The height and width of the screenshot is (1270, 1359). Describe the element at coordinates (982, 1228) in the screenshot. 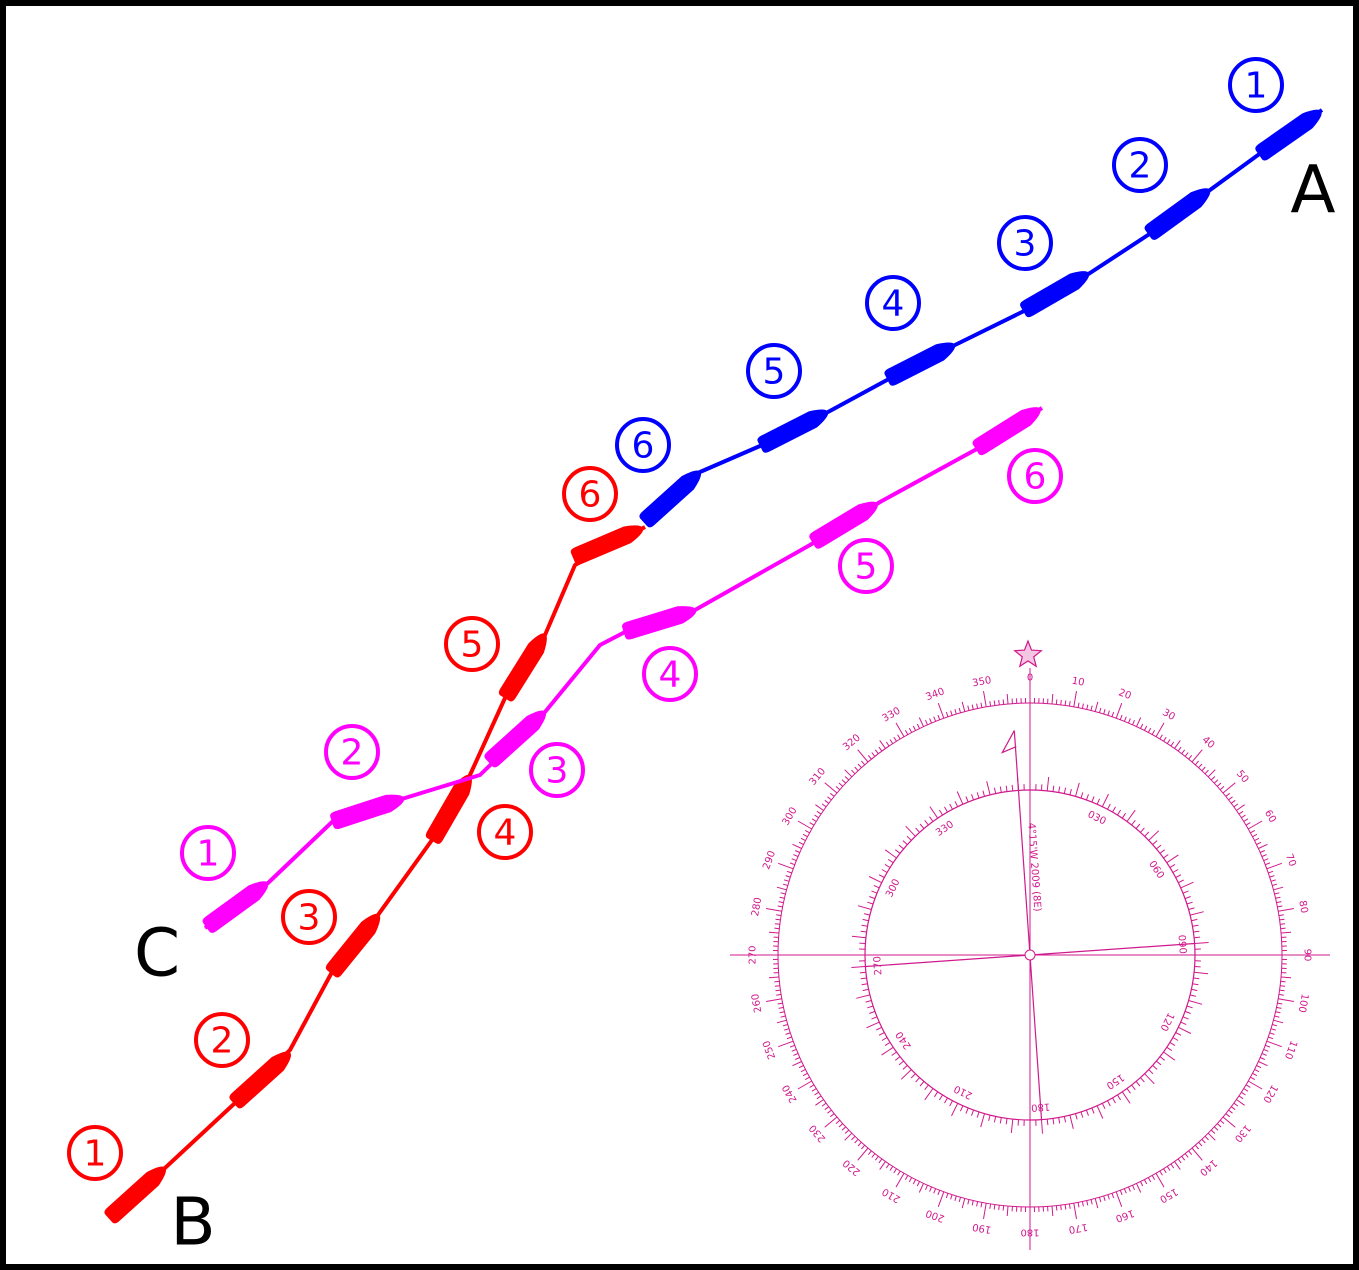

I see `outer-degree-label: 190` at that location.